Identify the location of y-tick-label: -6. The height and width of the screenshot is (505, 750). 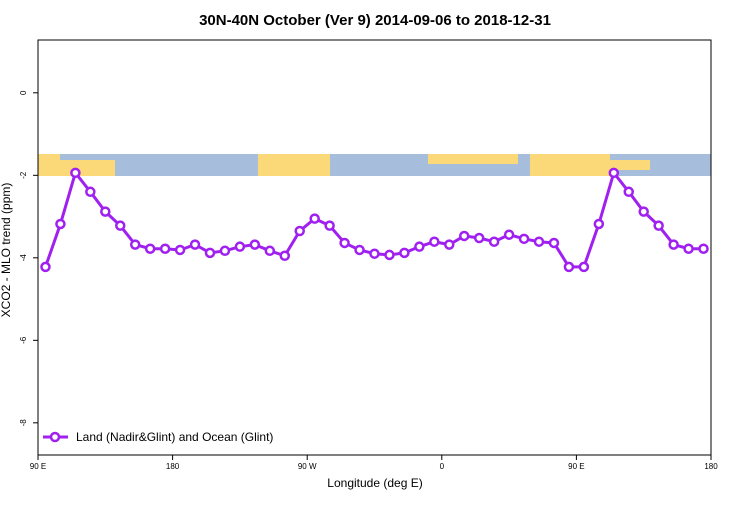
(23, 340).